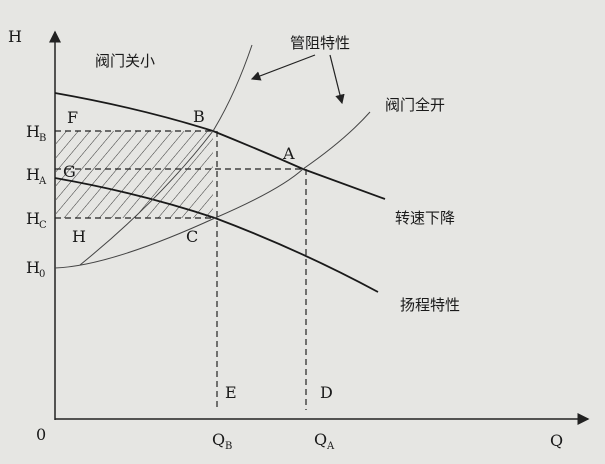 This screenshot has height=464, width=605. Describe the element at coordinates (231, 392) in the screenshot. I see `point-E: E` at that location.